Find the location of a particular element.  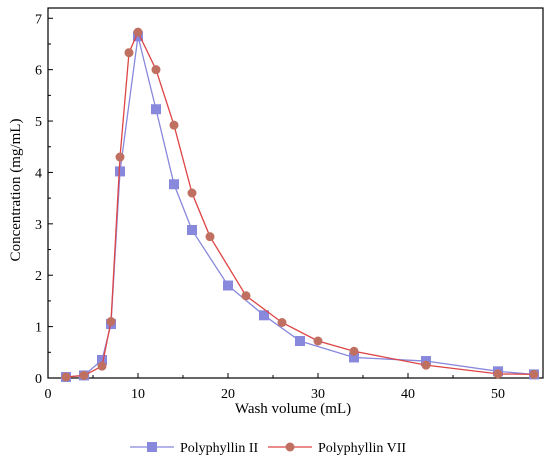

legend-label: Polyphyllin II is located at coordinates (219, 448).